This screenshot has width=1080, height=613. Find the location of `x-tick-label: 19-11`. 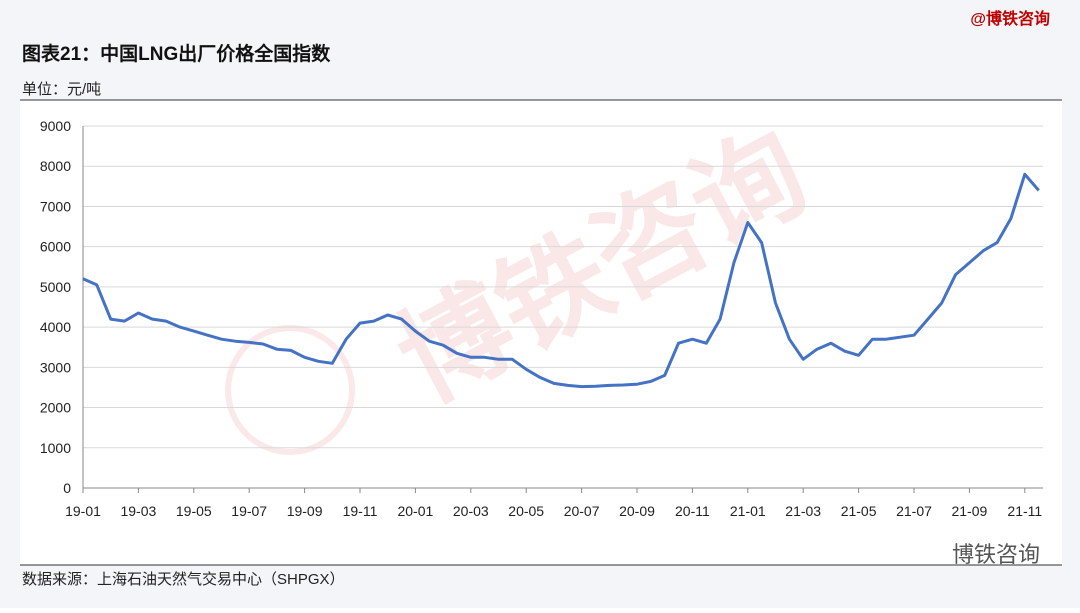

x-tick-label: 19-11 is located at coordinates (360, 511).